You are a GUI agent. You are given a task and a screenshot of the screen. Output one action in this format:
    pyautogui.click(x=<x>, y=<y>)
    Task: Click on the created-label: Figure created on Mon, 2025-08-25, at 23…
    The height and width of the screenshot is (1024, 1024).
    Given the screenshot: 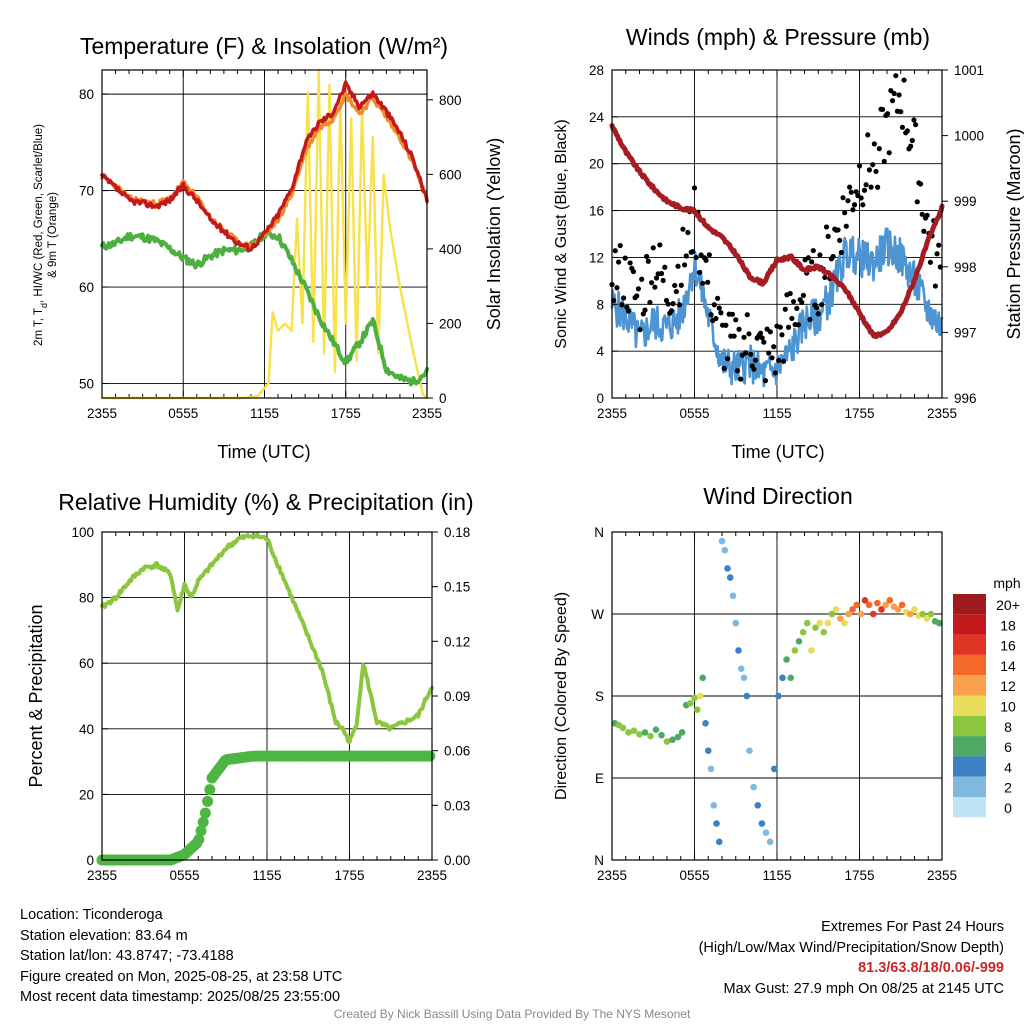 What is the action you would take?
    pyautogui.click(x=181, y=976)
    